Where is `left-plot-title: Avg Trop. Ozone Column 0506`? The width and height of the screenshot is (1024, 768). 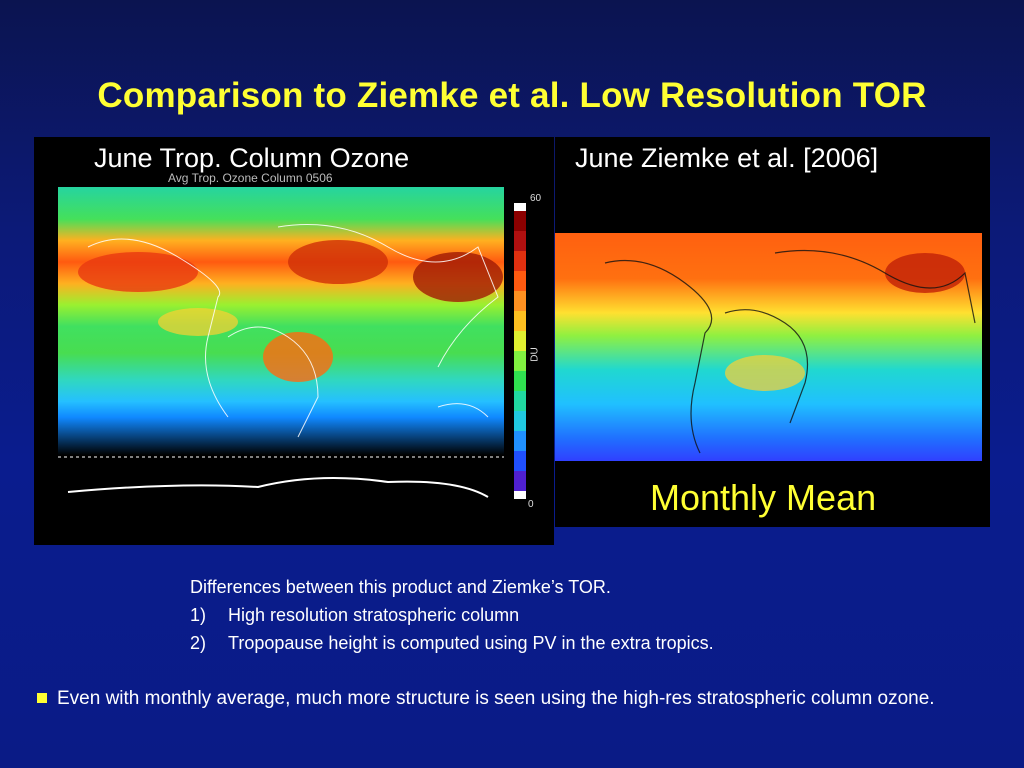 left-plot-title: Avg Trop. Ozone Column 0506 is located at coordinates (250, 178).